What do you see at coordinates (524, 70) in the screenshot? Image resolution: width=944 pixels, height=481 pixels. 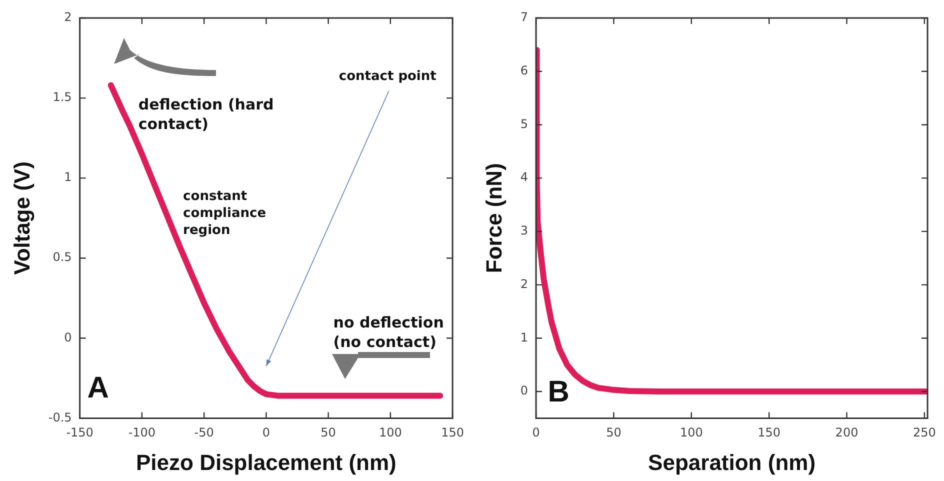 I see `y-tick-label: 6` at bounding box center [524, 70].